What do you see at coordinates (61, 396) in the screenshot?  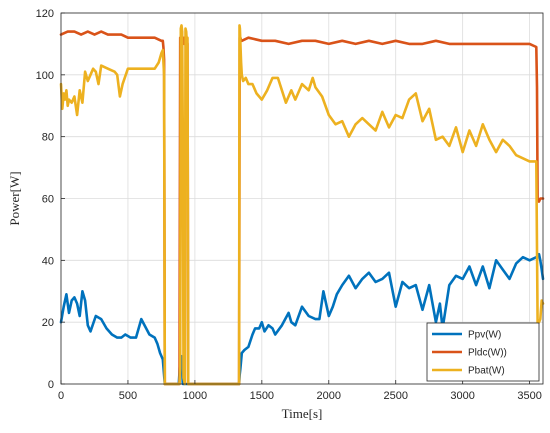 I see `x-tick-label: 0` at bounding box center [61, 396].